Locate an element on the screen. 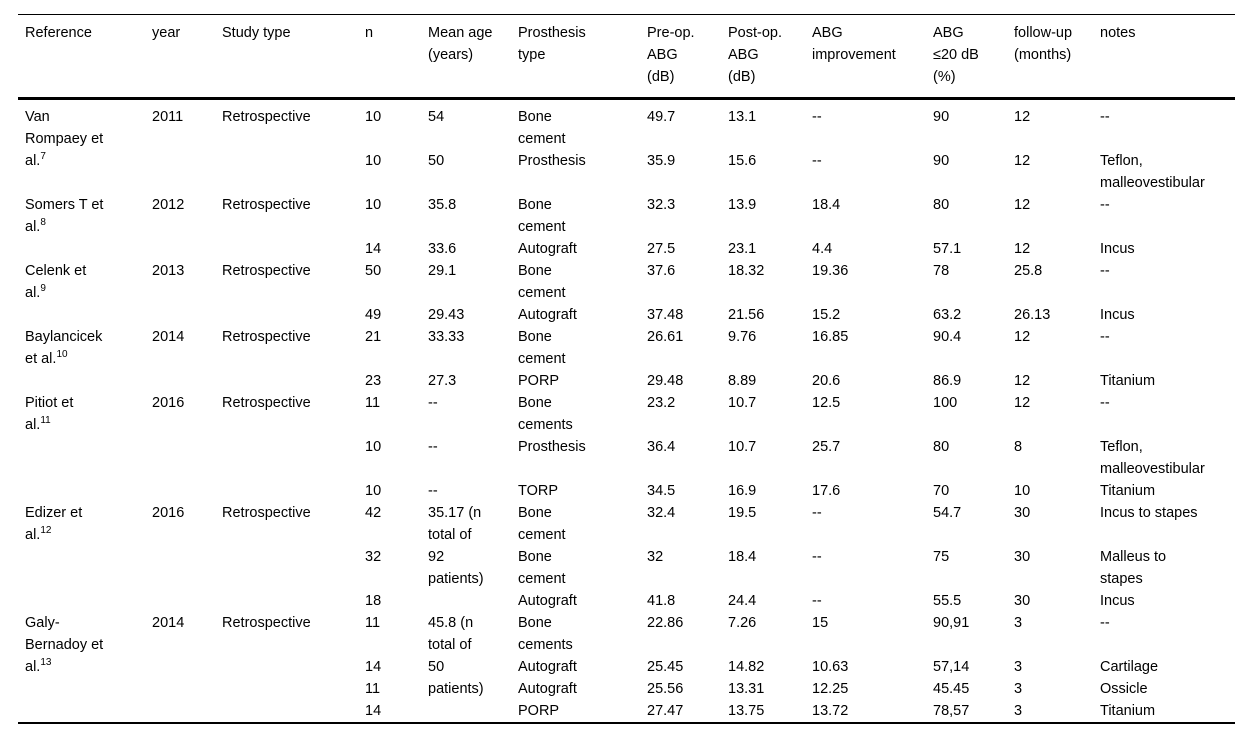 This screenshot has width=1253, height=736. cell-prosthesis-type: Bone cements is located at coordinates (545, 414).